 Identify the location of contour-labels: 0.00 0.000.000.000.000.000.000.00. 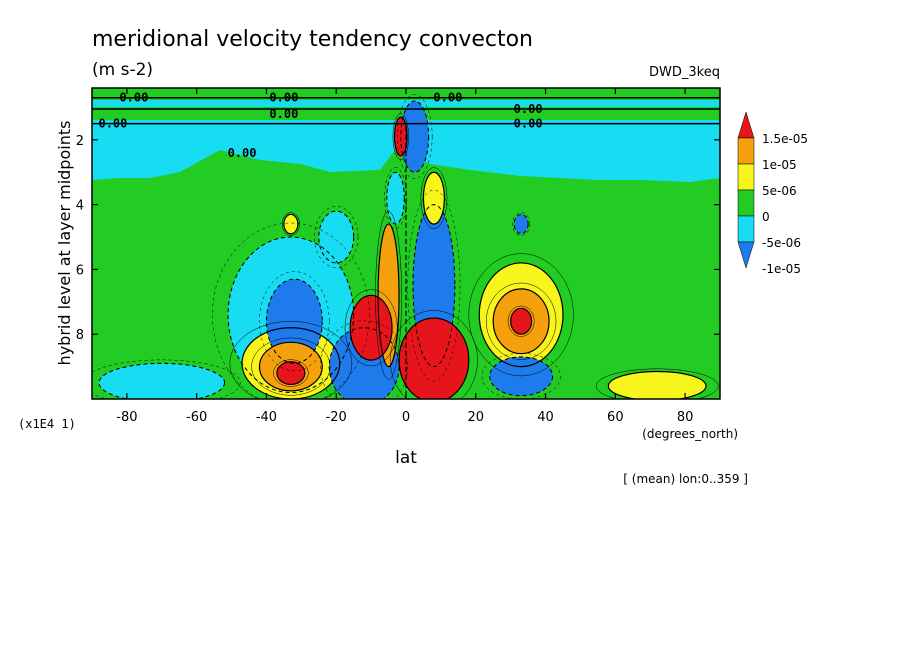
(320, 125).